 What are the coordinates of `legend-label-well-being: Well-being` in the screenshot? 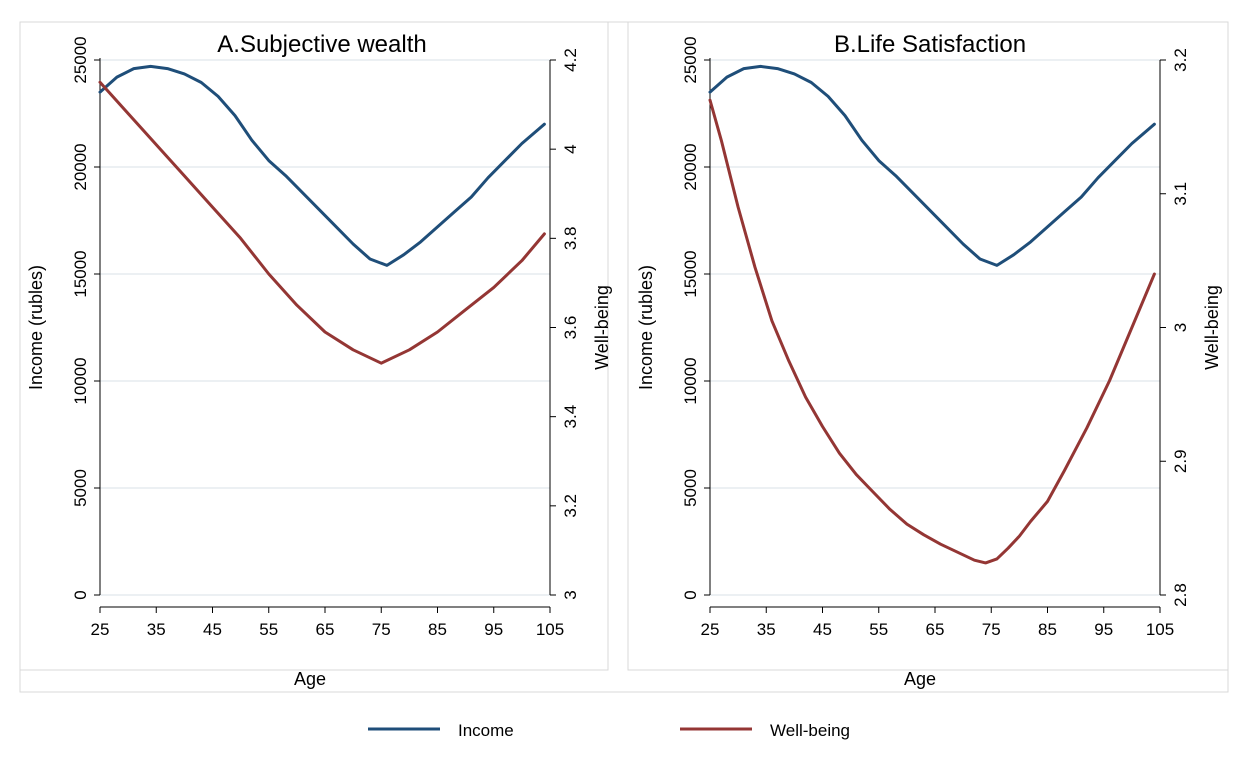 It's located at (810, 730).